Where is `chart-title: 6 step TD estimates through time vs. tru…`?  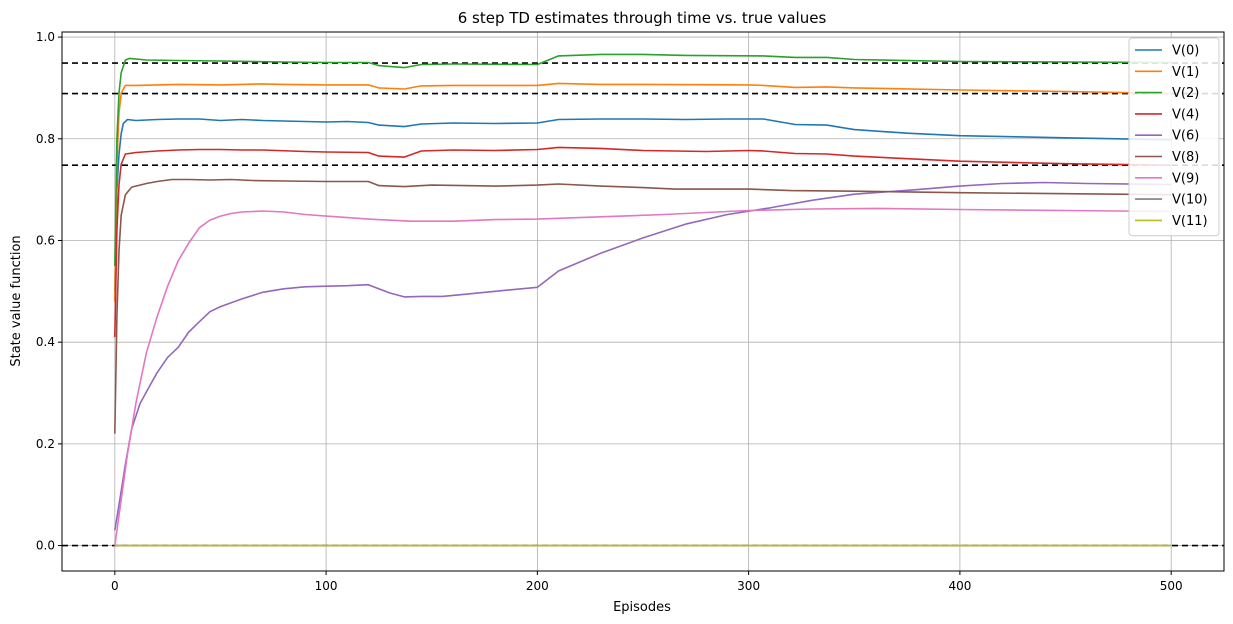
chart-title: 6 step TD estimates through time vs. tru… is located at coordinates (642, 18).